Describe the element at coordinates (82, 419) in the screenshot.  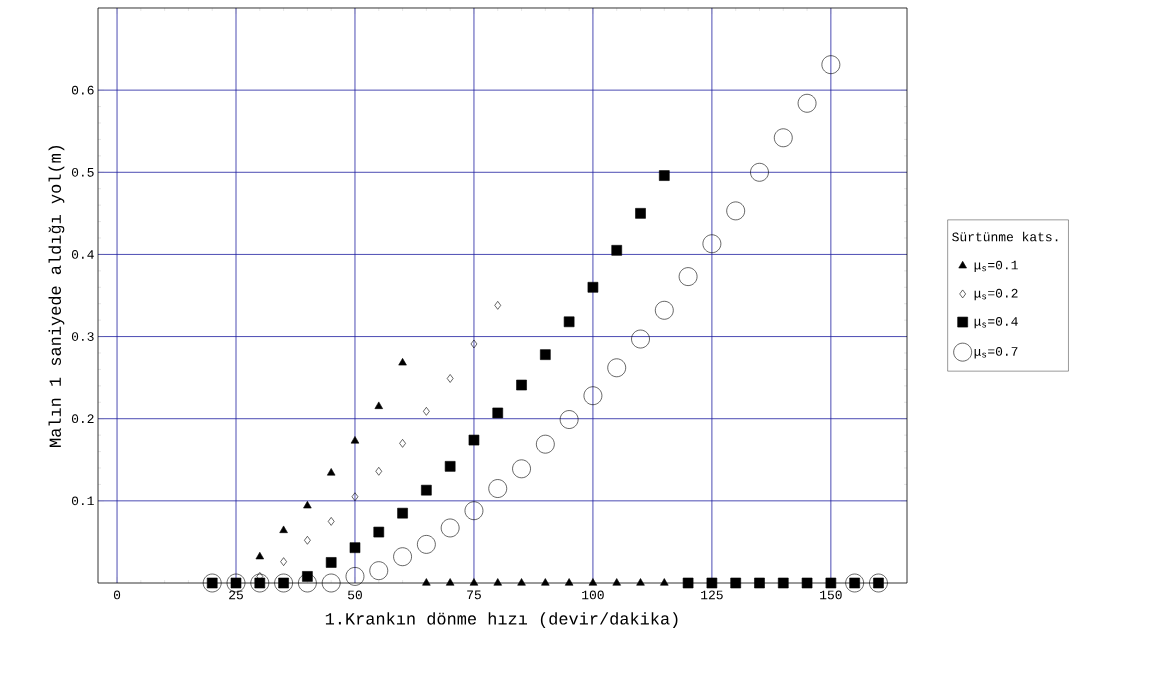
I see `y-tick-label: 0.2` at that location.